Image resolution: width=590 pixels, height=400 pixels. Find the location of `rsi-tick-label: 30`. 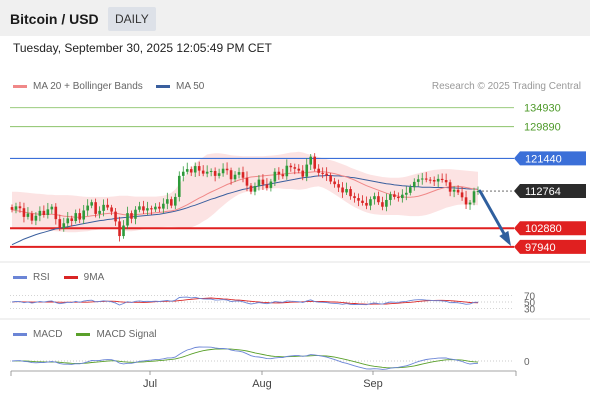

rsi-tick-label: 30 is located at coordinates (530, 310).